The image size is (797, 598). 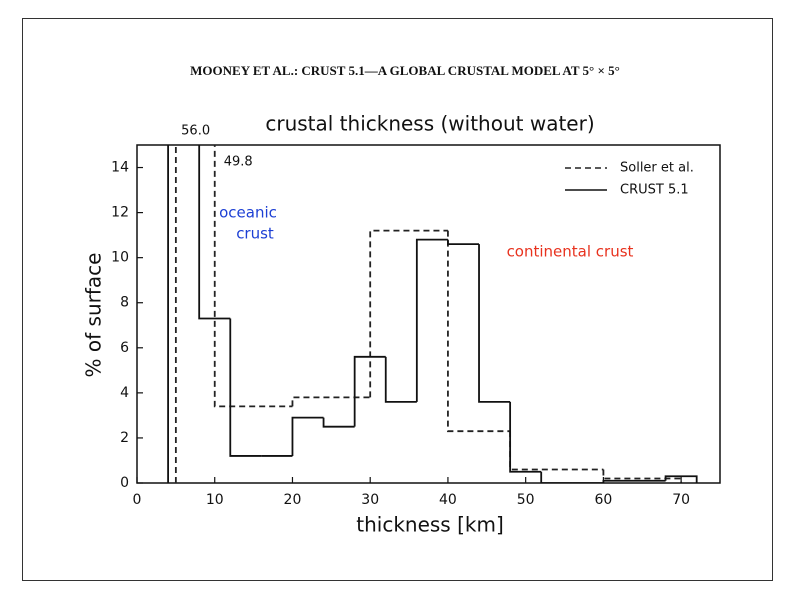 What do you see at coordinates (448, 500) in the screenshot?
I see `x-tick-label: 40` at bounding box center [448, 500].